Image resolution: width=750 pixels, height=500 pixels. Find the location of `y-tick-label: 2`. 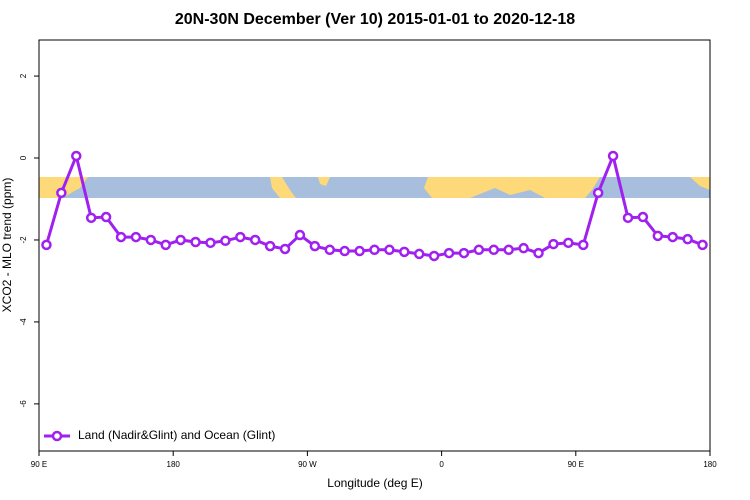

y-tick-label: 2 is located at coordinates (23, 75).